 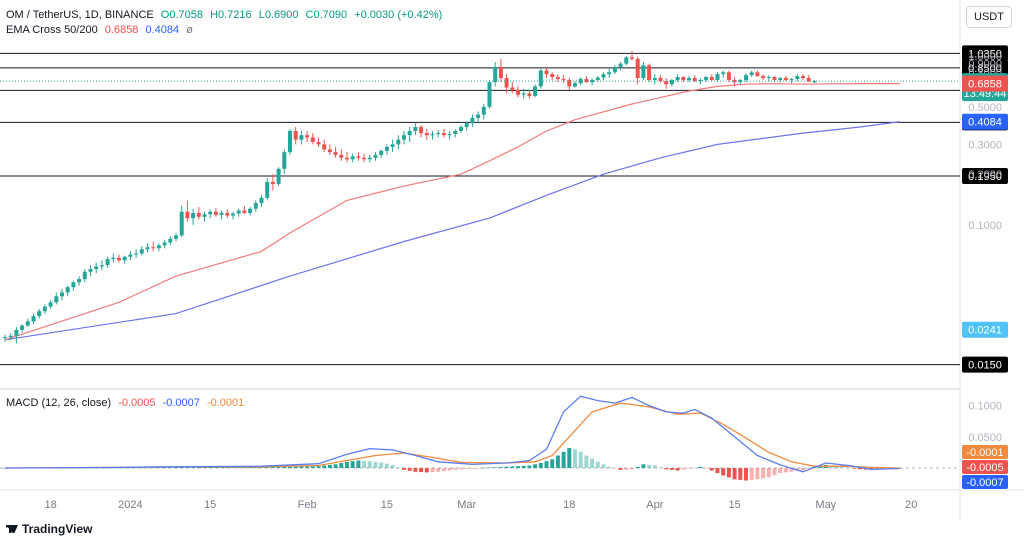 What do you see at coordinates (466, 505) in the screenshot?
I see `time-tick-label: Mar` at bounding box center [466, 505].